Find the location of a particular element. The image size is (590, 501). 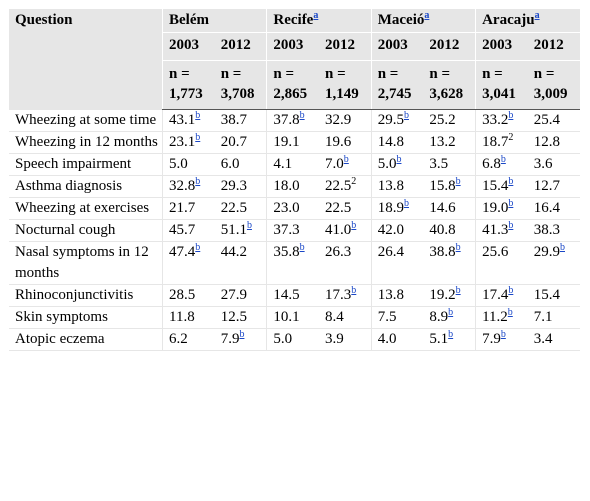

question-cell: Nasal symptoms in 12 months is located at coordinates (86, 263).